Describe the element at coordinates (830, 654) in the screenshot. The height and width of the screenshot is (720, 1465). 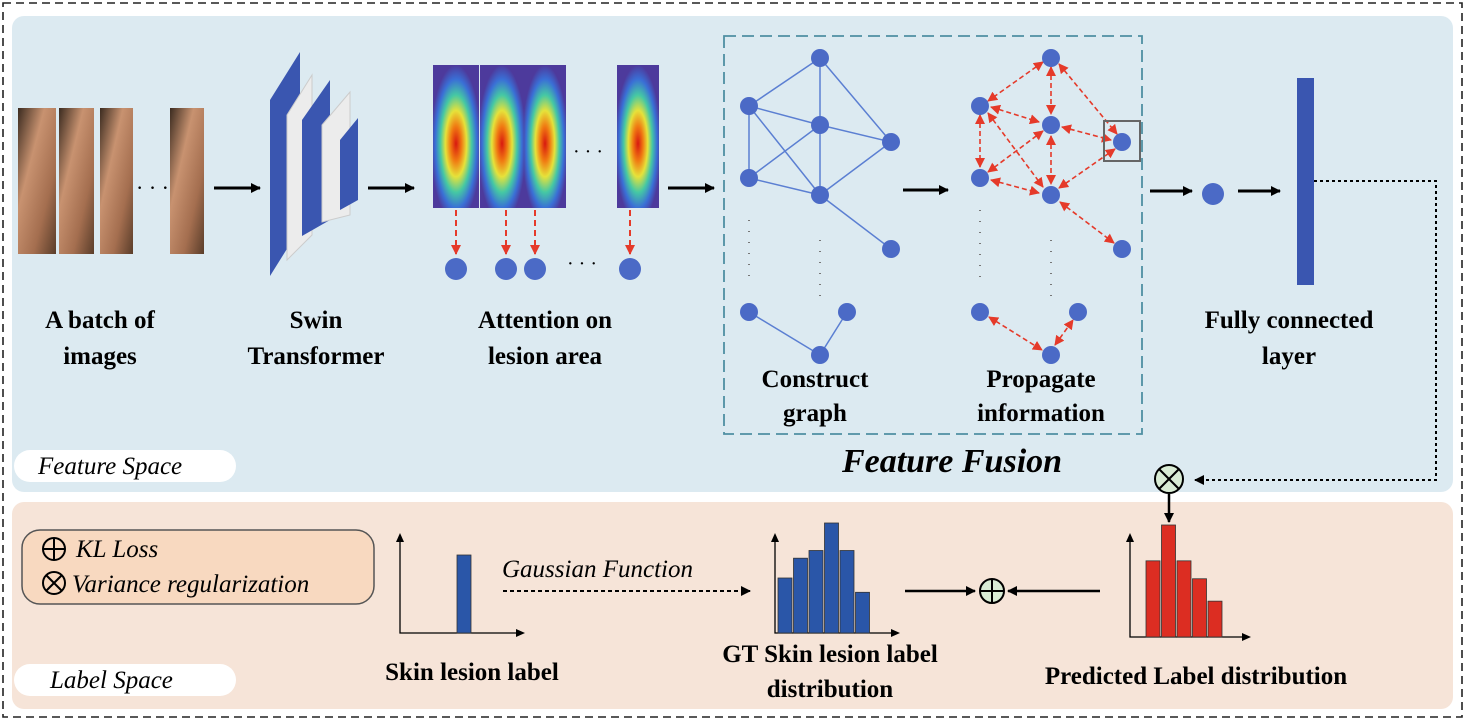
I see `gt-label-line1: GT Skin lesion label` at that location.